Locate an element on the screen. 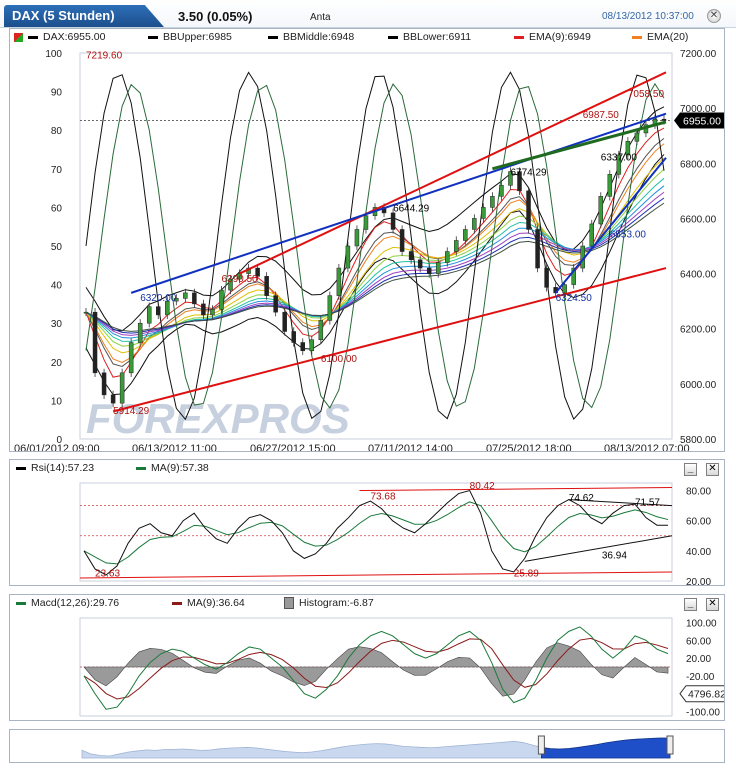 Image resolution: width=736 pixels, height=771 pixels. x-tick-label: 08/13/2012 07:00 is located at coordinates (647, 447).